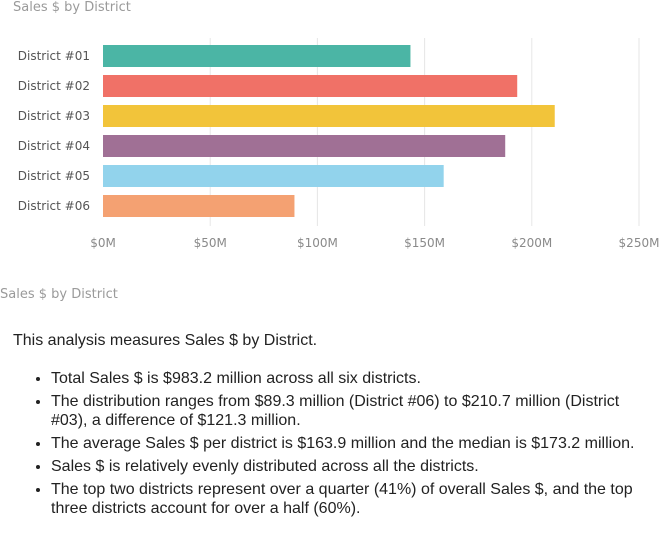 The width and height of the screenshot is (662, 548). Describe the element at coordinates (317, 243) in the screenshot. I see `x-tick-label: $100M` at that location.